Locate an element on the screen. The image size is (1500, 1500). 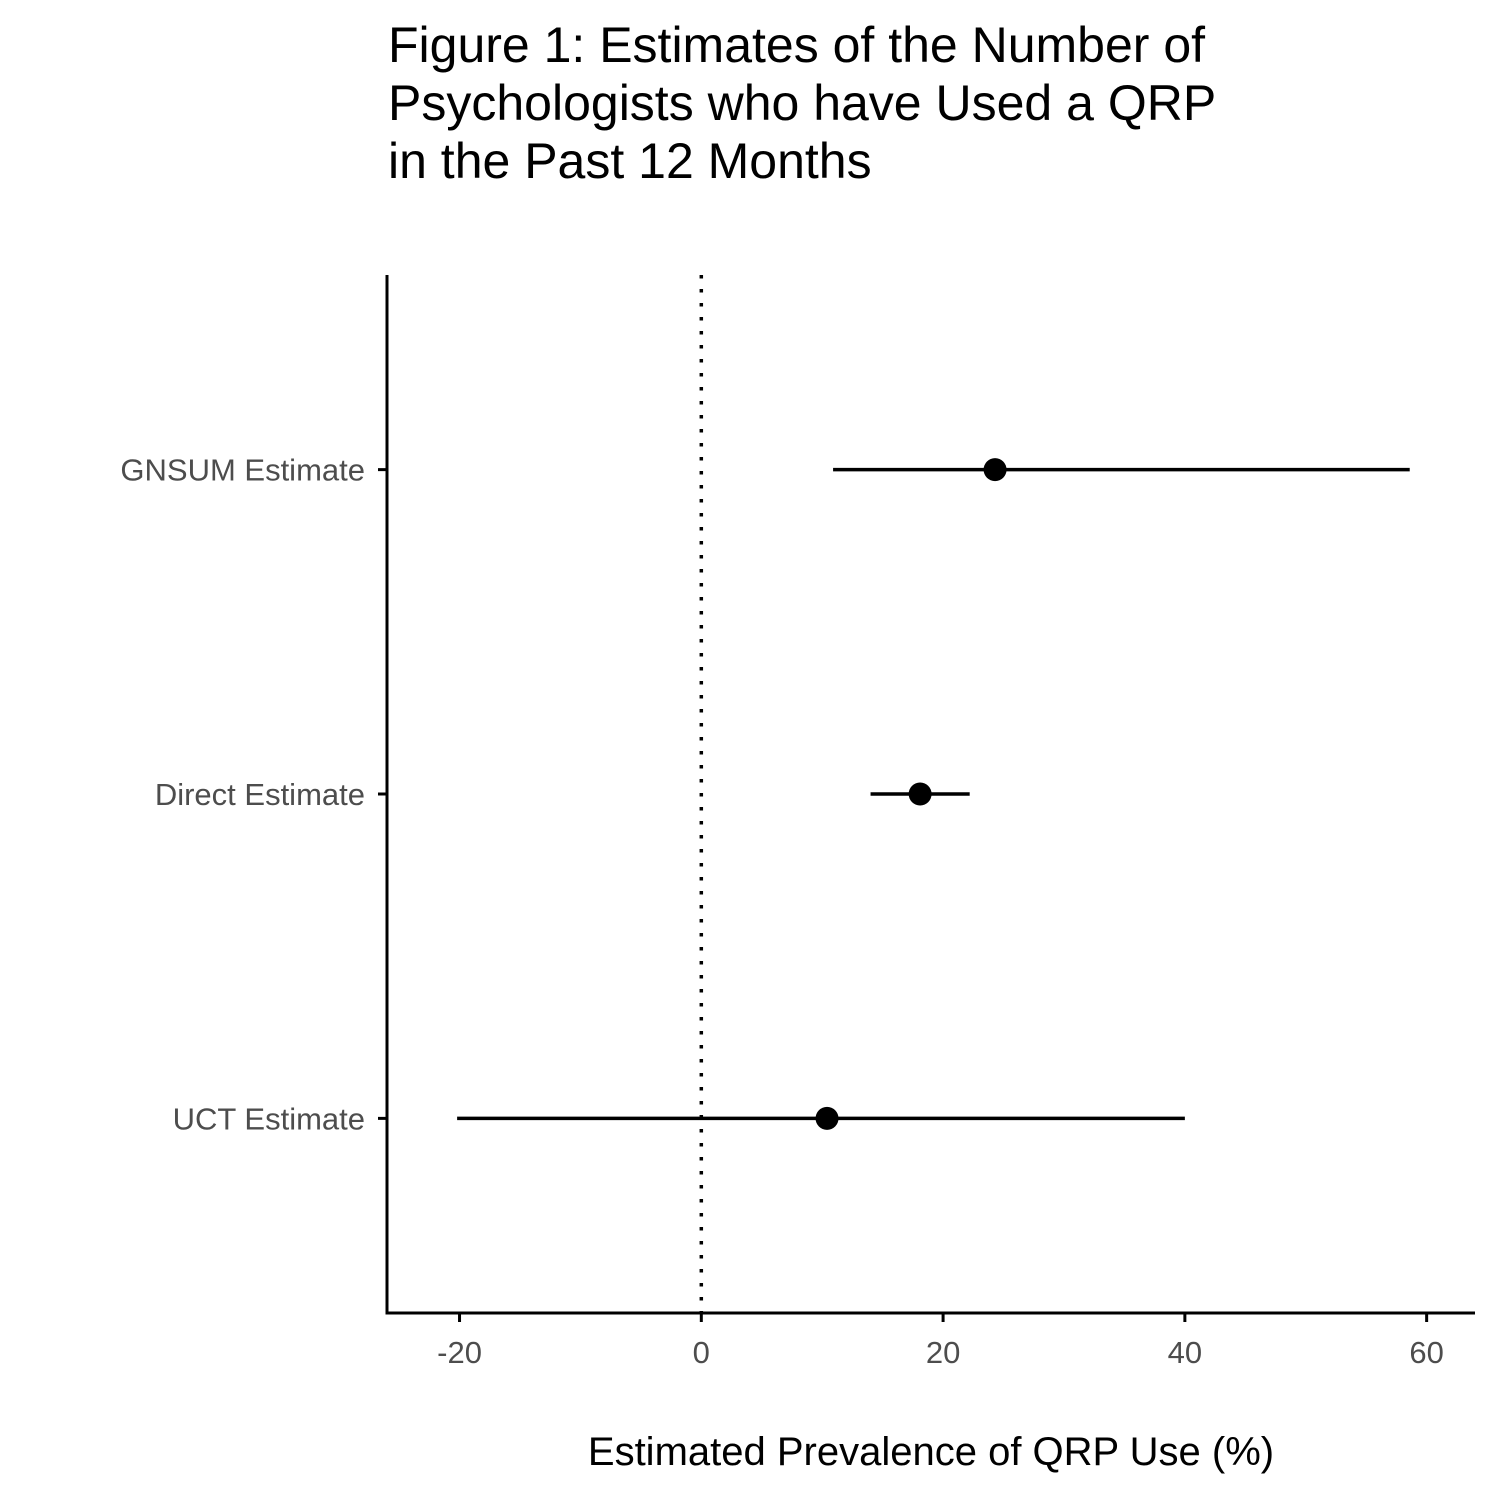
y-tick-label: UCT Estimate is located at coordinates (269, 1118).